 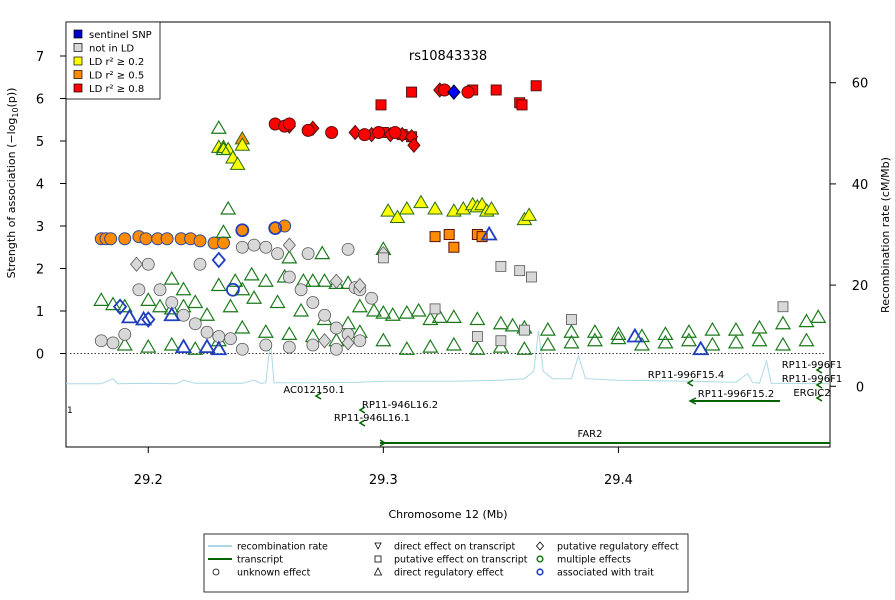 What do you see at coordinates (885, 235) in the screenshot?
I see `y2-axis-label: Recombination rate (cM/Mb)` at bounding box center [885, 235].